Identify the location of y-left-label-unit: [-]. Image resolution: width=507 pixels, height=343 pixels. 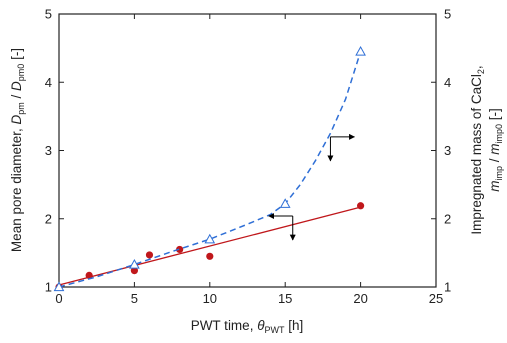
(16, 56).